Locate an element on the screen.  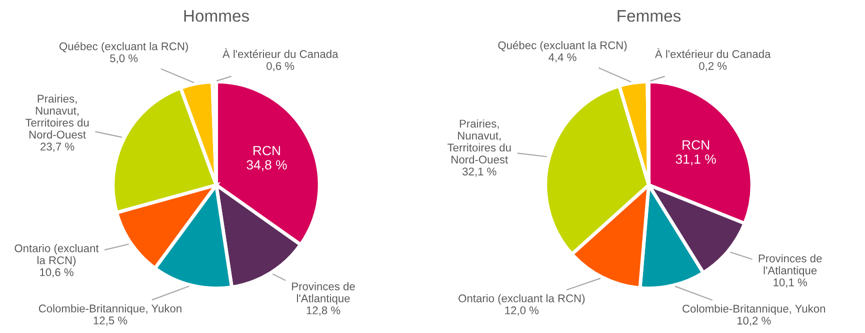
data-label: 0,6 % is located at coordinates (280, 67).